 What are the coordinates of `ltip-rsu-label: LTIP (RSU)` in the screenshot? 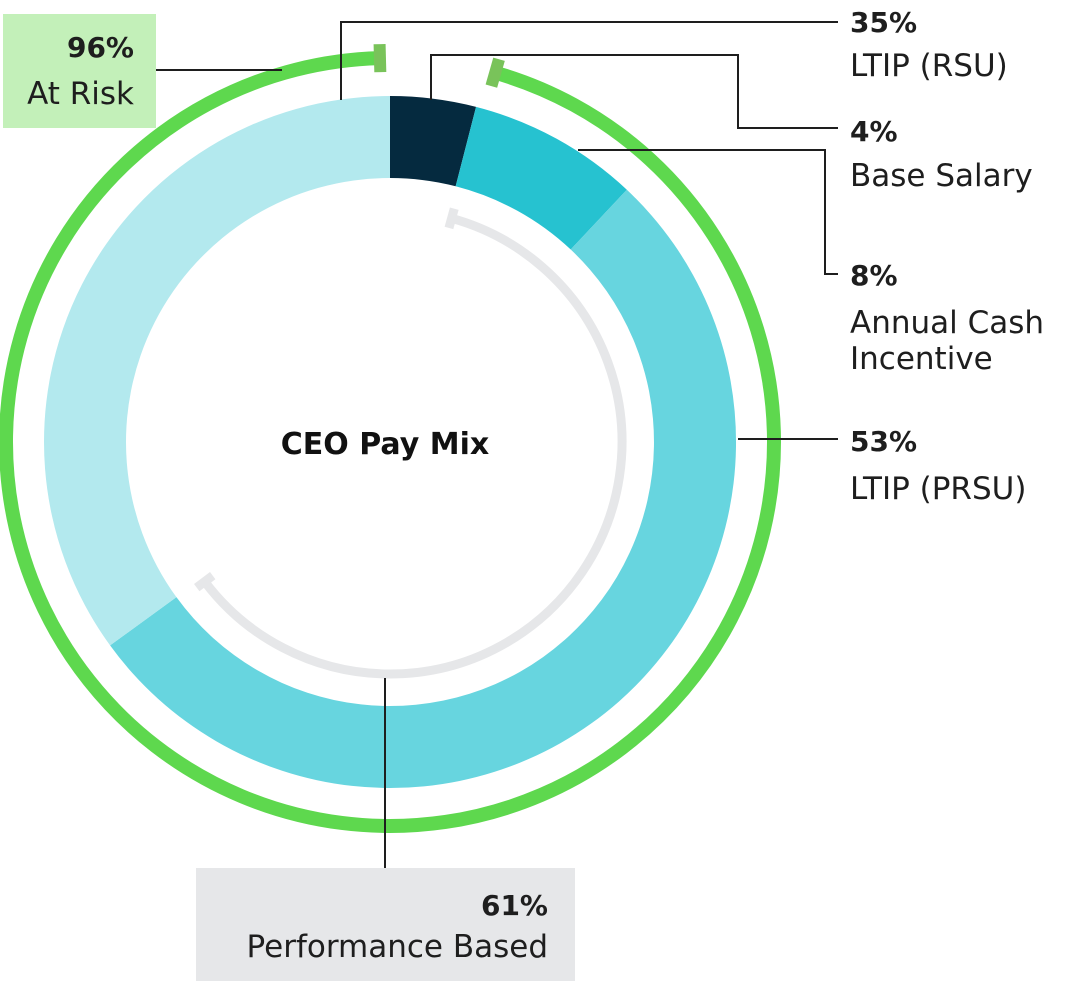 It's located at (929, 66).